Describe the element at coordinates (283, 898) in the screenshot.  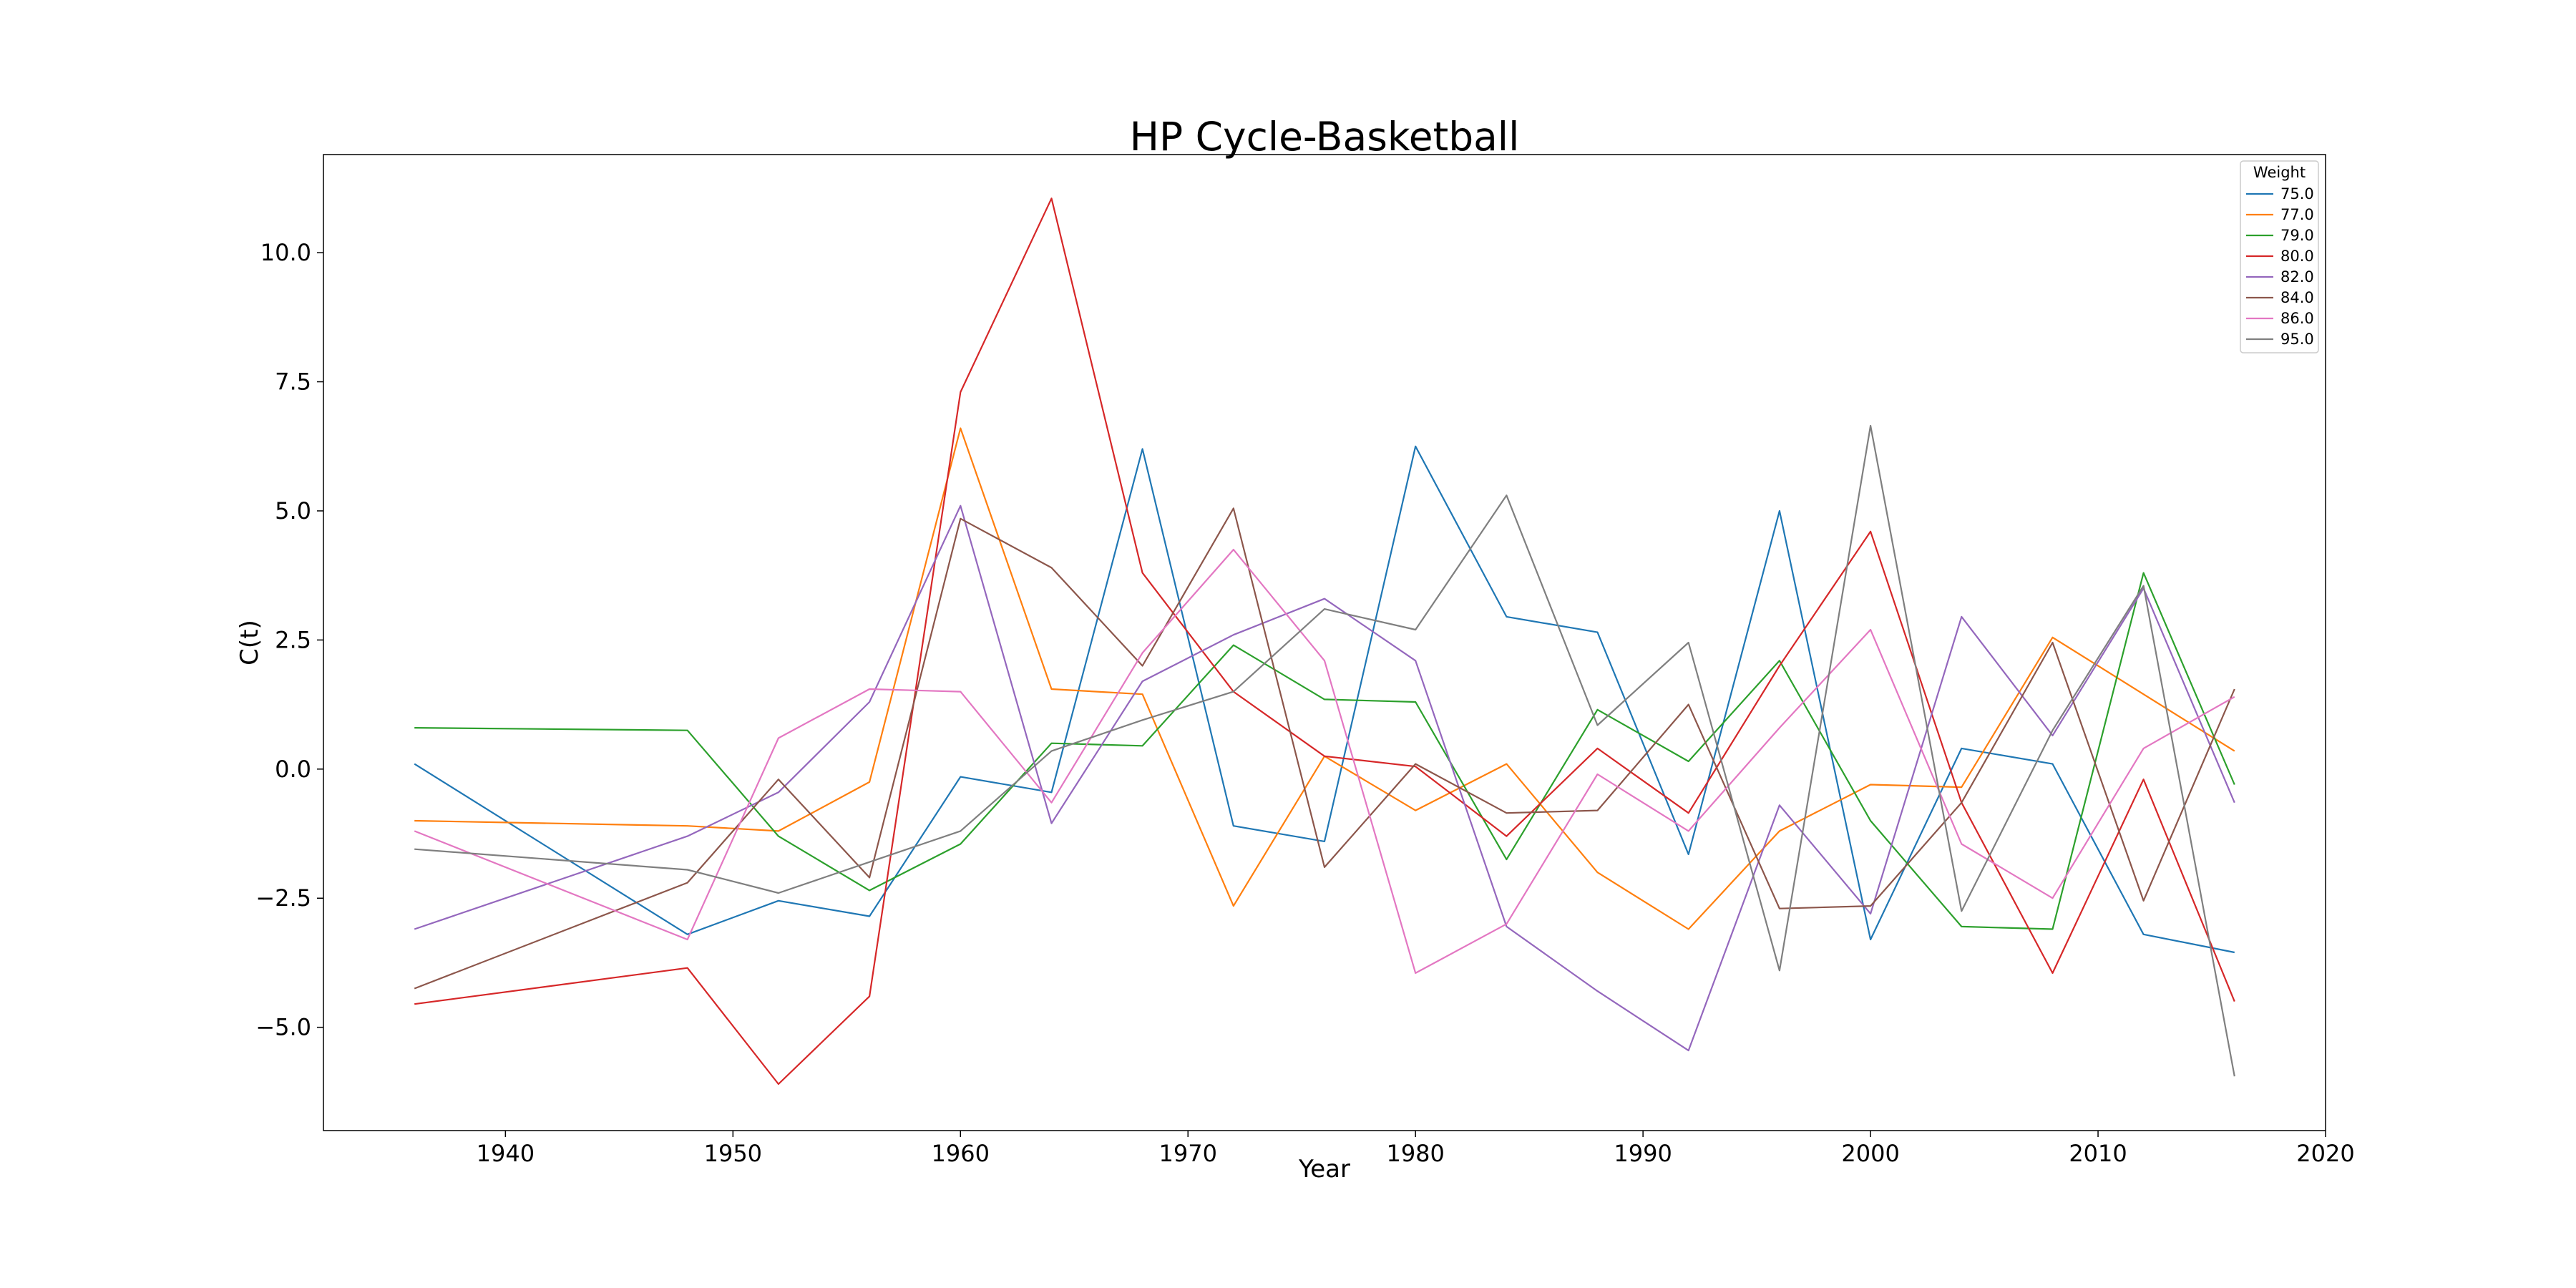
I see `y-tick-label: −2.5` at that location.